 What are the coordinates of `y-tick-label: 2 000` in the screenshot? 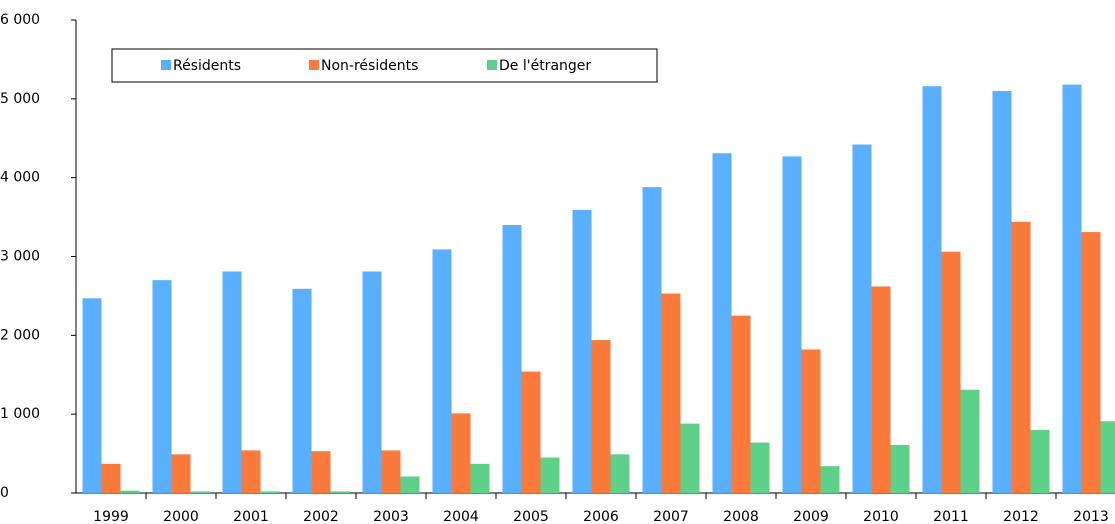 It's located at (20, 335).